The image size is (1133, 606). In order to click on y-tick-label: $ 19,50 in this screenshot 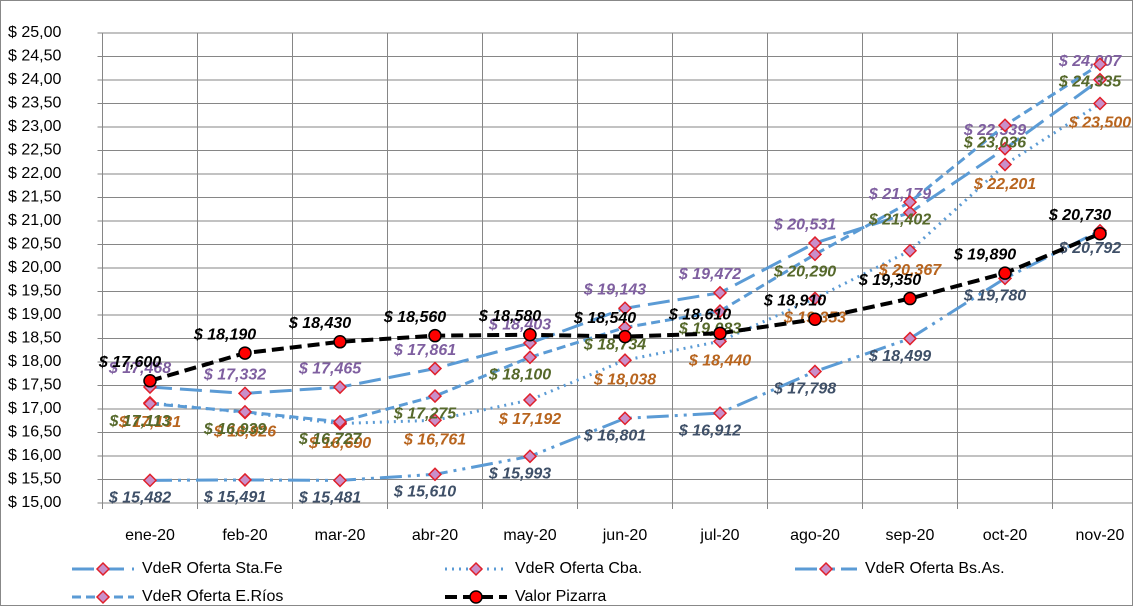, I will do `click(34, 291)`.